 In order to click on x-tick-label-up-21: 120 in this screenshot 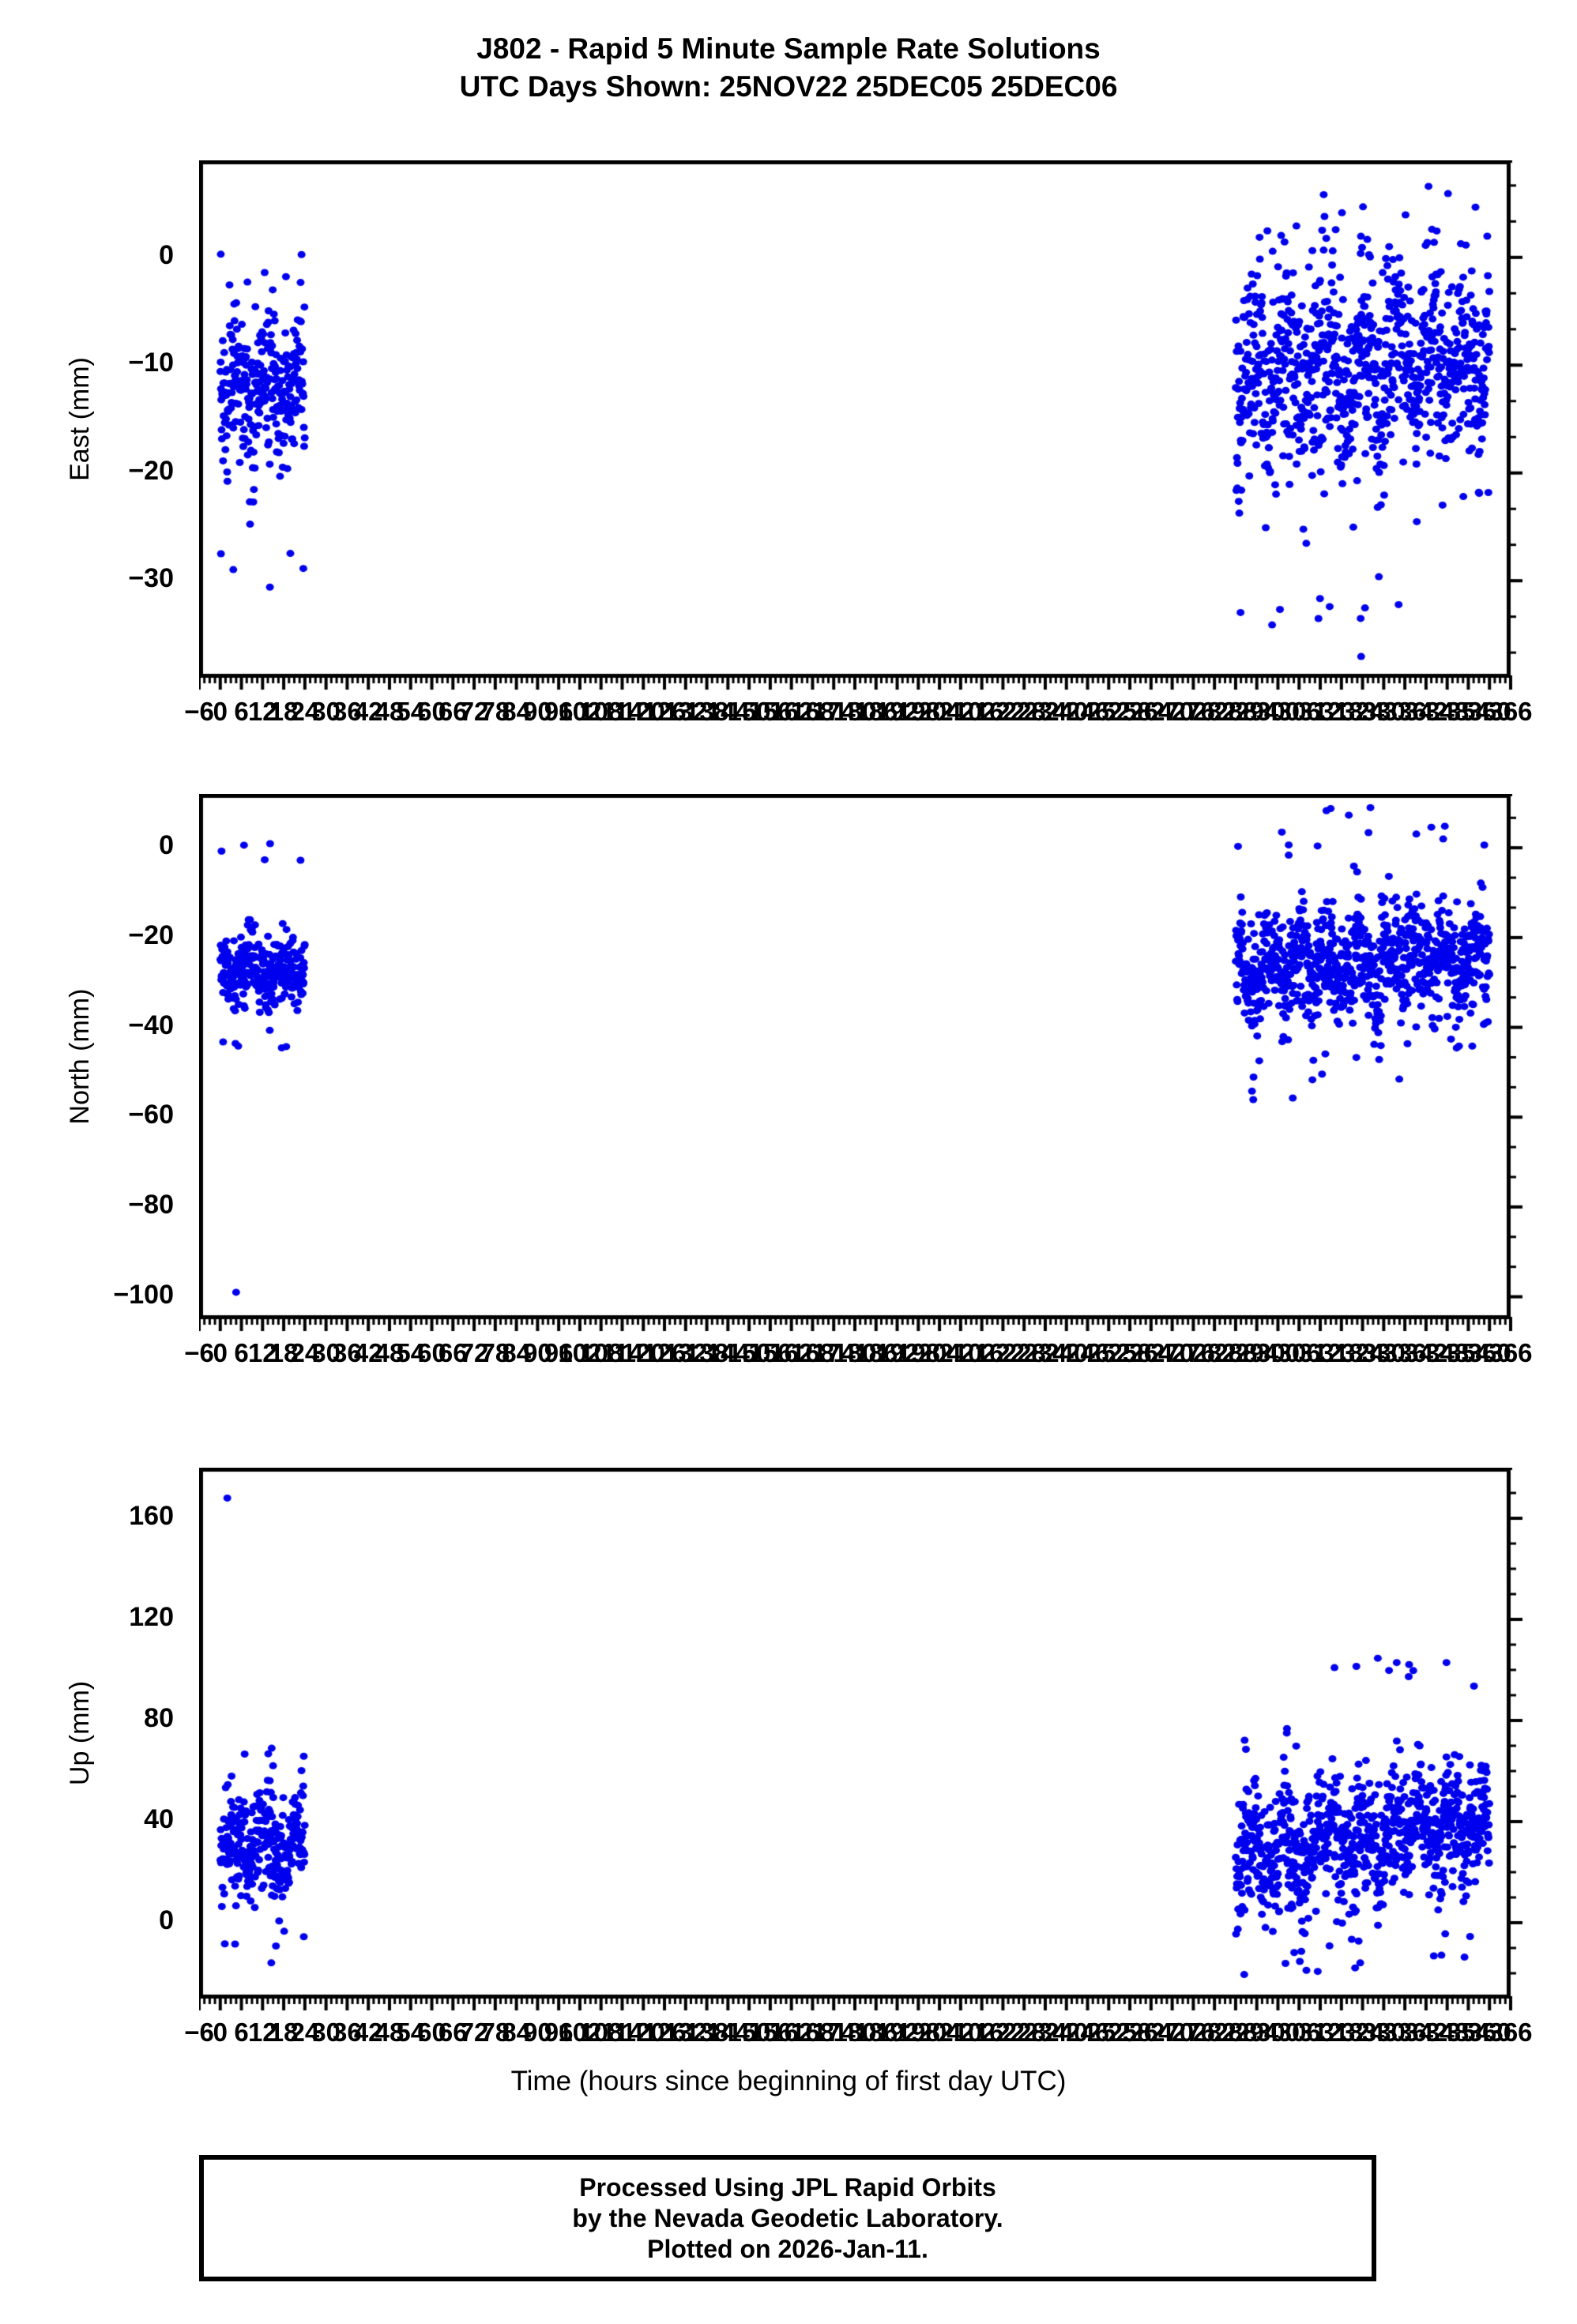, I will do `click(643, 2033)`.